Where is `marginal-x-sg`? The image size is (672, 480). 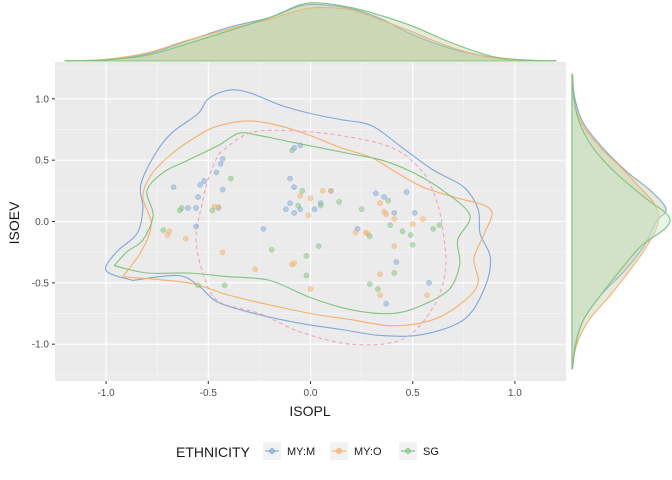 marginal-x-sg is located at coordinates (310, 32).